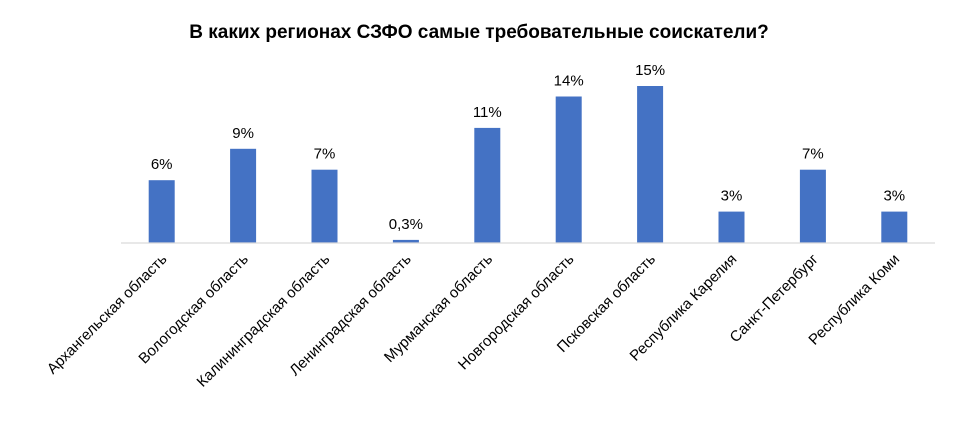  What do you see at coordinates (813, 154) in the screenshot?
I see `value-label-9: 7%` at bounding box center [813, 154].